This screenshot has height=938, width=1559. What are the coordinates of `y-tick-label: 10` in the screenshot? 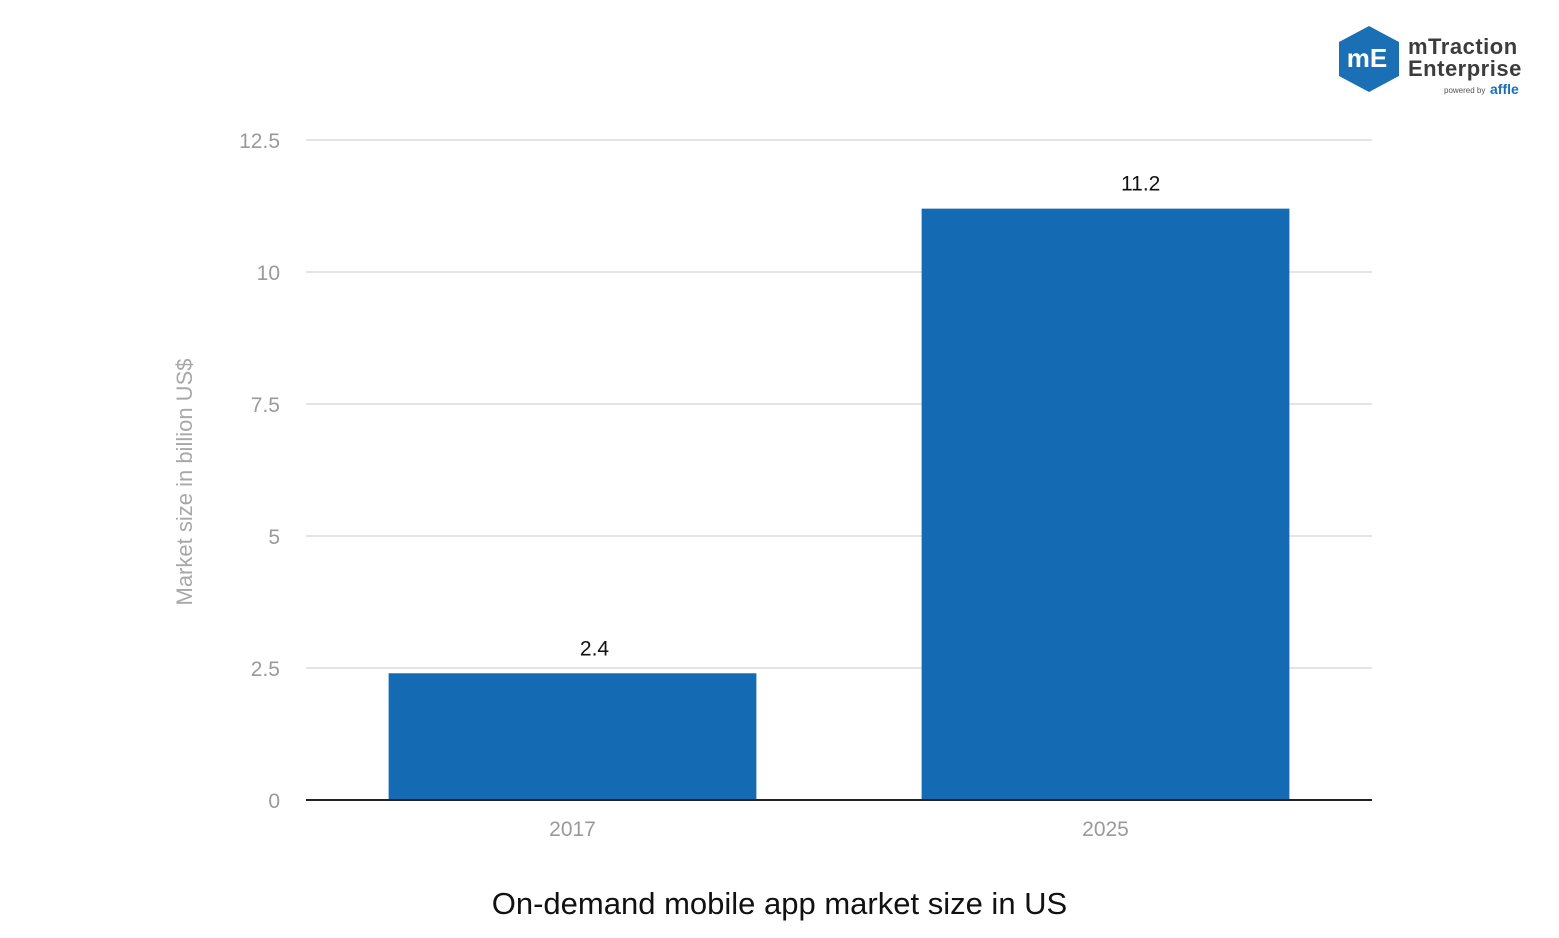 It's located at (268, 273).